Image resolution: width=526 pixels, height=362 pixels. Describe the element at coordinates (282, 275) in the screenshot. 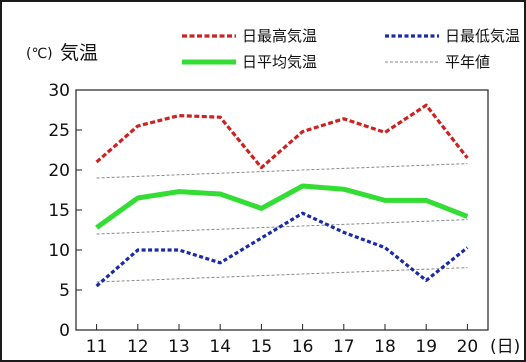

I see `series-line-normal-low` at that location.